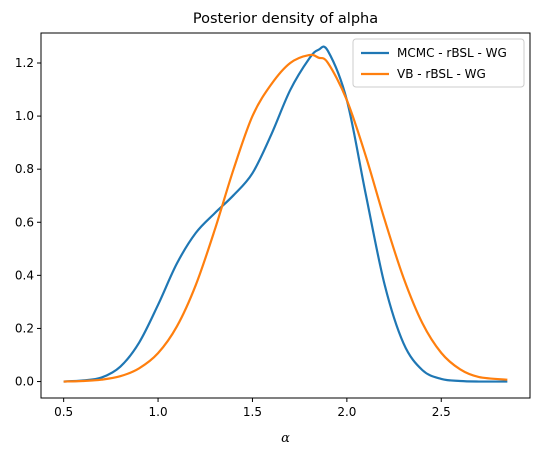  What do you see at coordinates (285, 438) in the screenshot?
I see `x-axis-label: α` at bounding box center [285, 438].